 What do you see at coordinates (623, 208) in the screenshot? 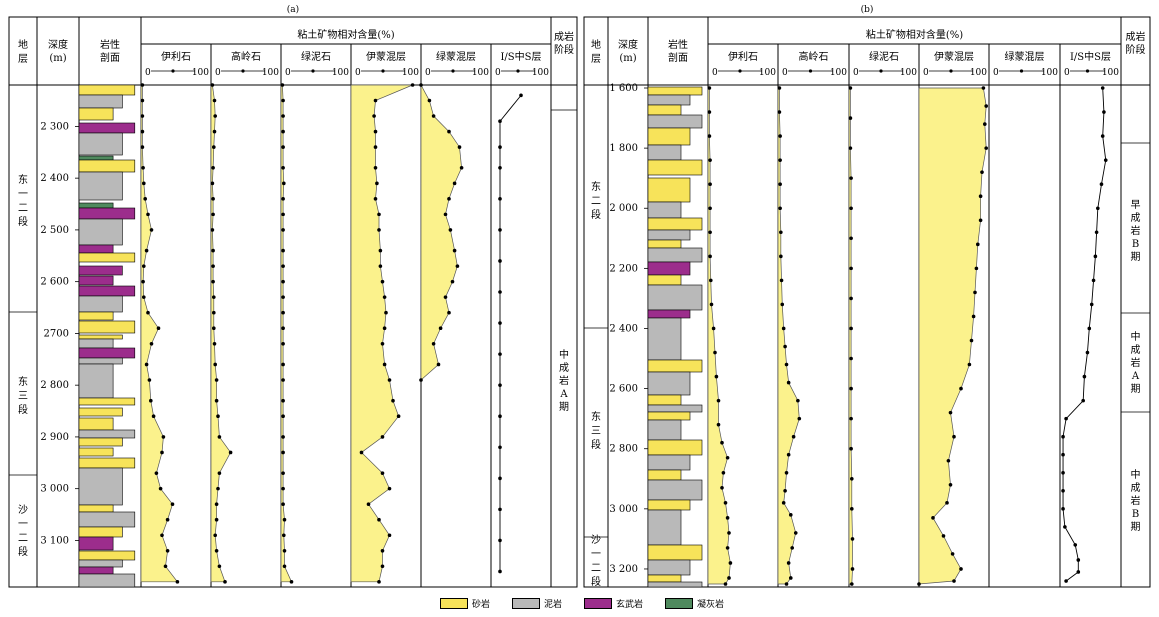
I see `depth-tick-label: 2 000` at bounding box center [623, 208].